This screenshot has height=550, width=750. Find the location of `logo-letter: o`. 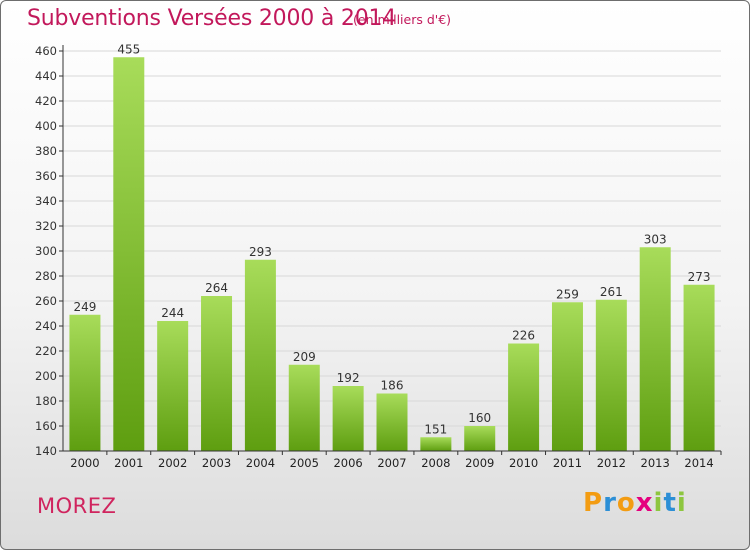

logo-letter: o is located at coordinates (626, 503).